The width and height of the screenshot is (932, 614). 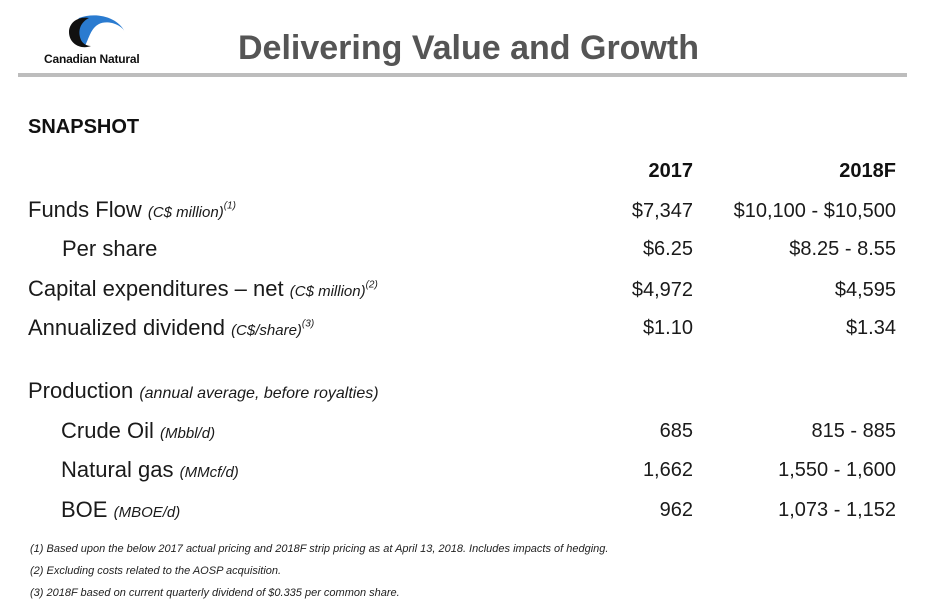 What do you see at coordinates (85, 209) in the screenshot?
I see `row-label-text: Funds Flow` at bounding box center [85, 209].